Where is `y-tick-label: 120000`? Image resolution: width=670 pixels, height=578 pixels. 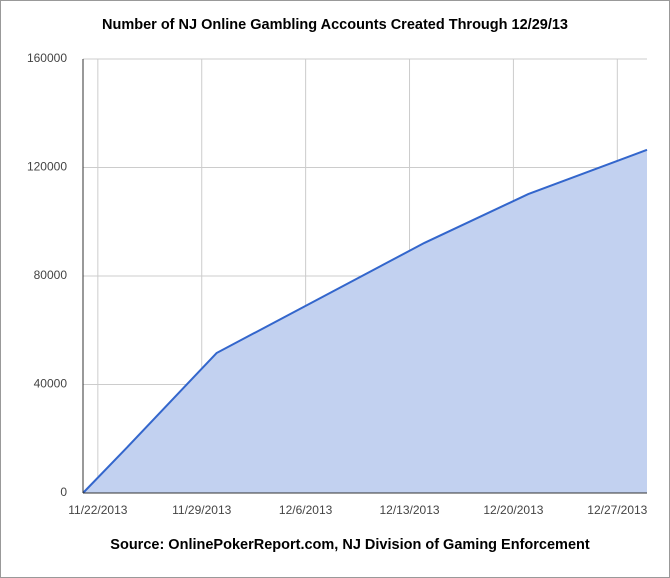 y-tick-label: 120000 is located at coordinates (47, 167).